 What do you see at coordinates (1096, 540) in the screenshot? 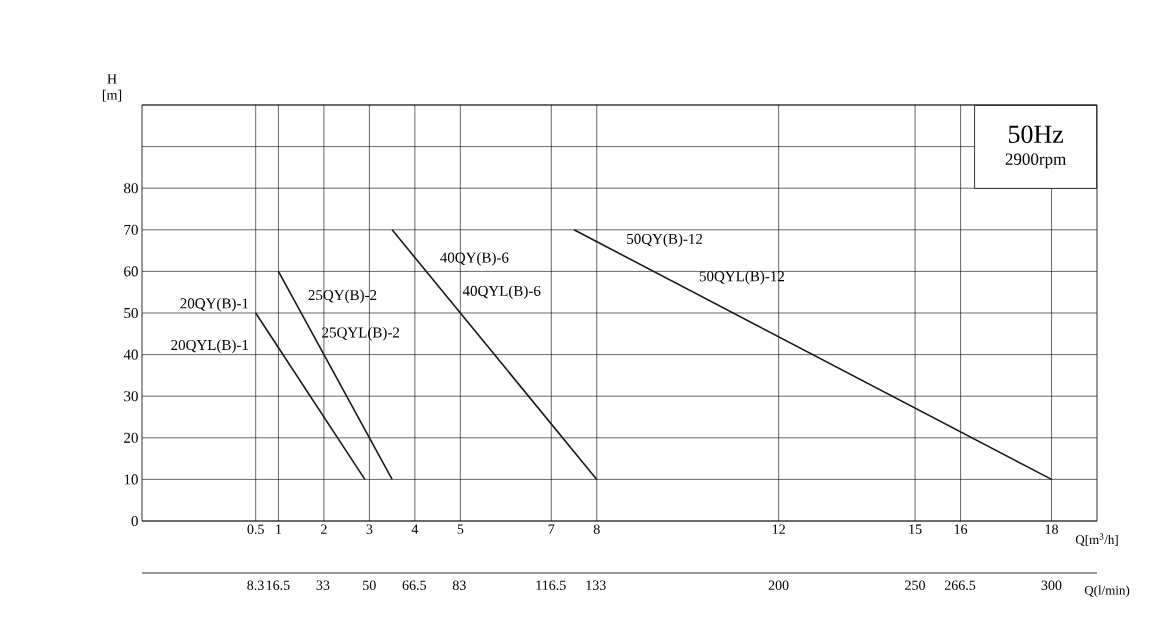
I see `x-axis-title: Q[m$^{3}$/h]` at bounding box center [1096, 540].